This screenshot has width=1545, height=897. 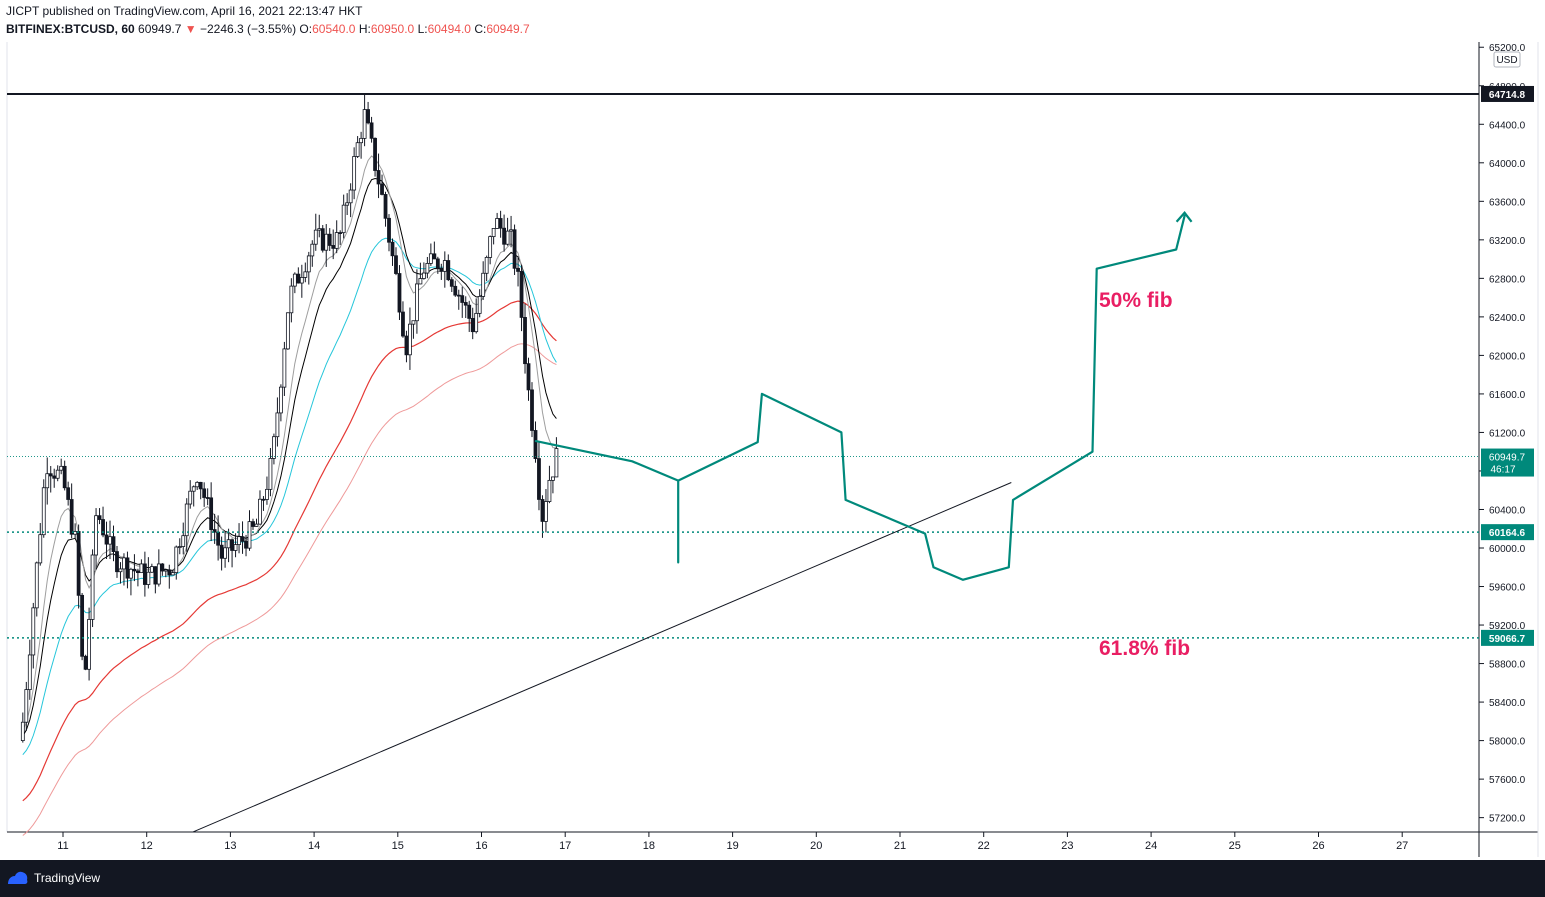 I want to click on time-tick-label: 14, so click(x=314, y=846).